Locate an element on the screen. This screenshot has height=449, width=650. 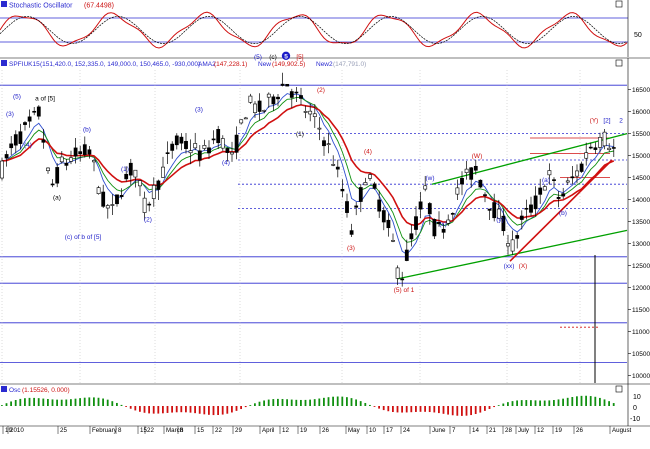
date-label: 17 is located at coordinates (389, 430).